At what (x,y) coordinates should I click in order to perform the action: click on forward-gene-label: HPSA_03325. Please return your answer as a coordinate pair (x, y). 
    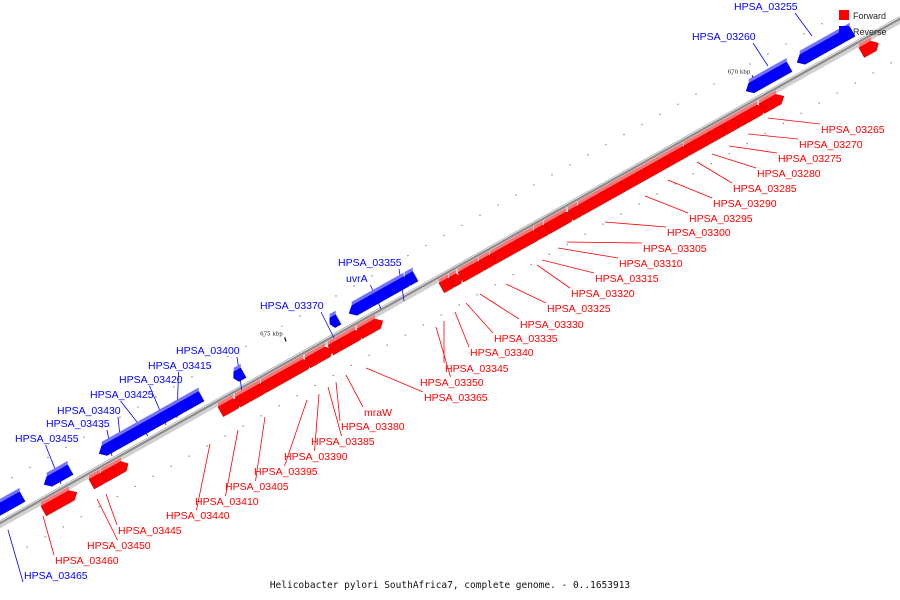
    Looking at the image, I should click on (579, 309).